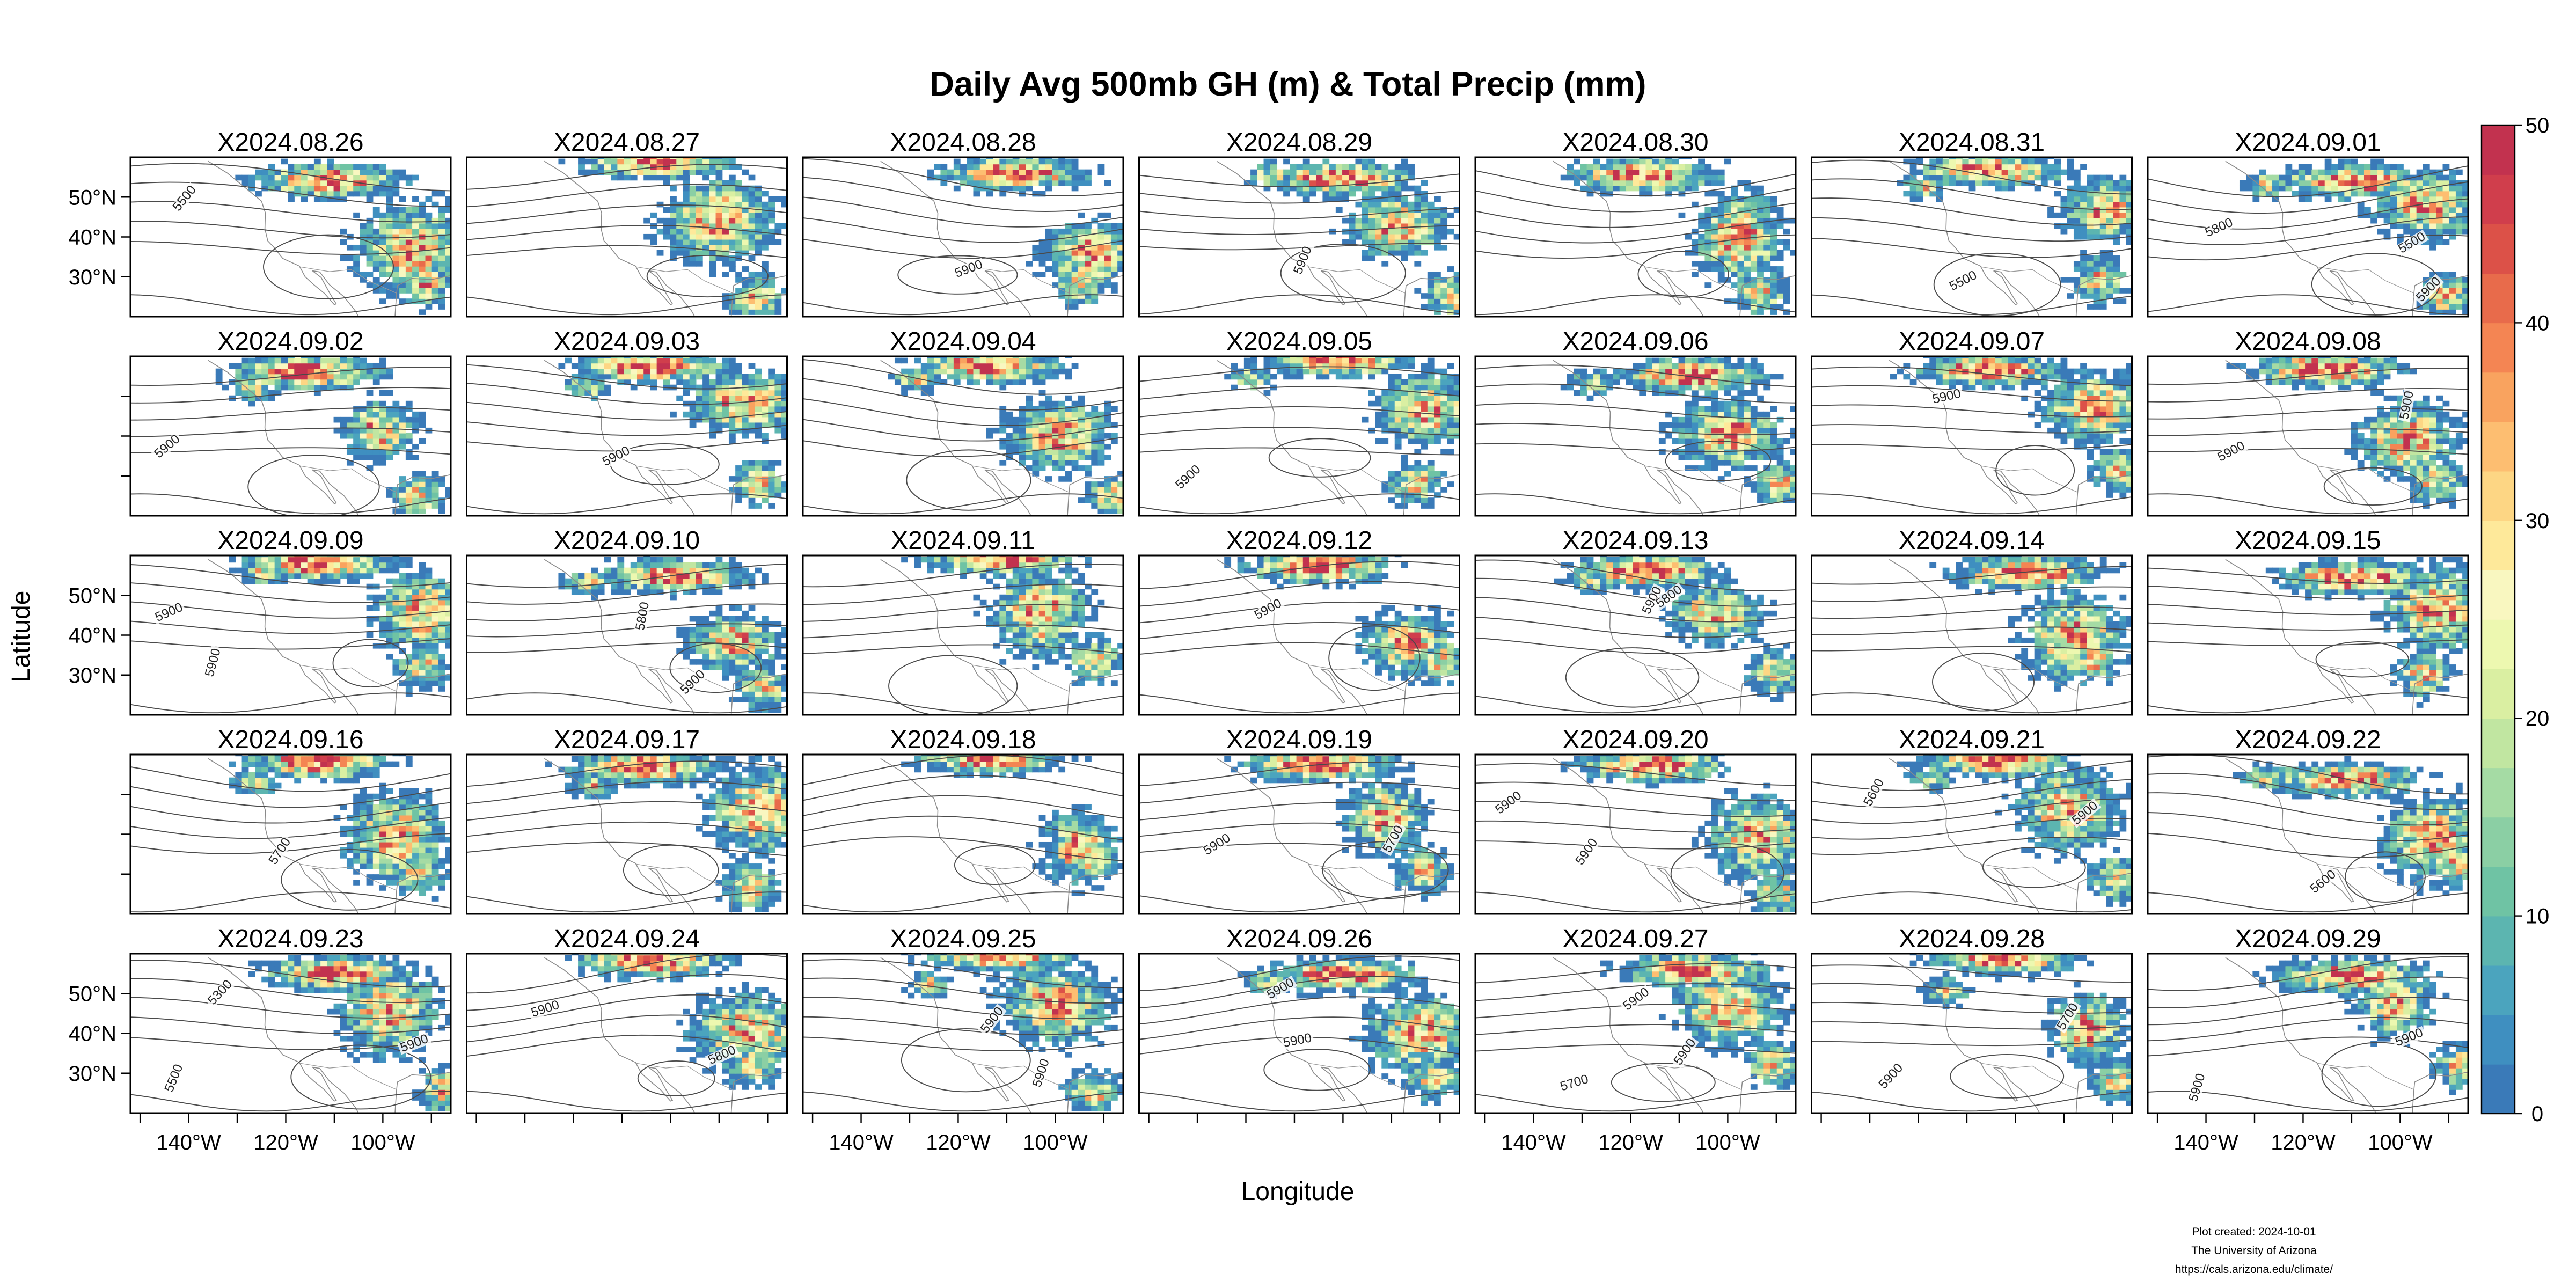  I want to click on gh-contour, so click(1971, 194).